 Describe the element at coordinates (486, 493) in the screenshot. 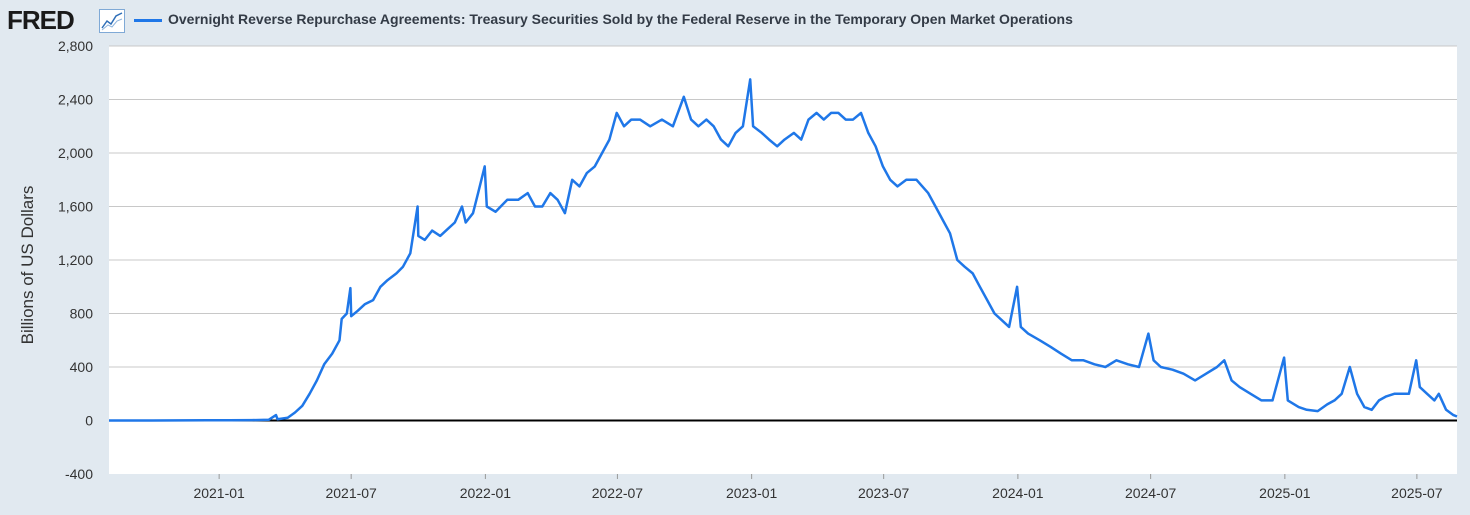

I see `x-tick-label: 2022-01` at that location.